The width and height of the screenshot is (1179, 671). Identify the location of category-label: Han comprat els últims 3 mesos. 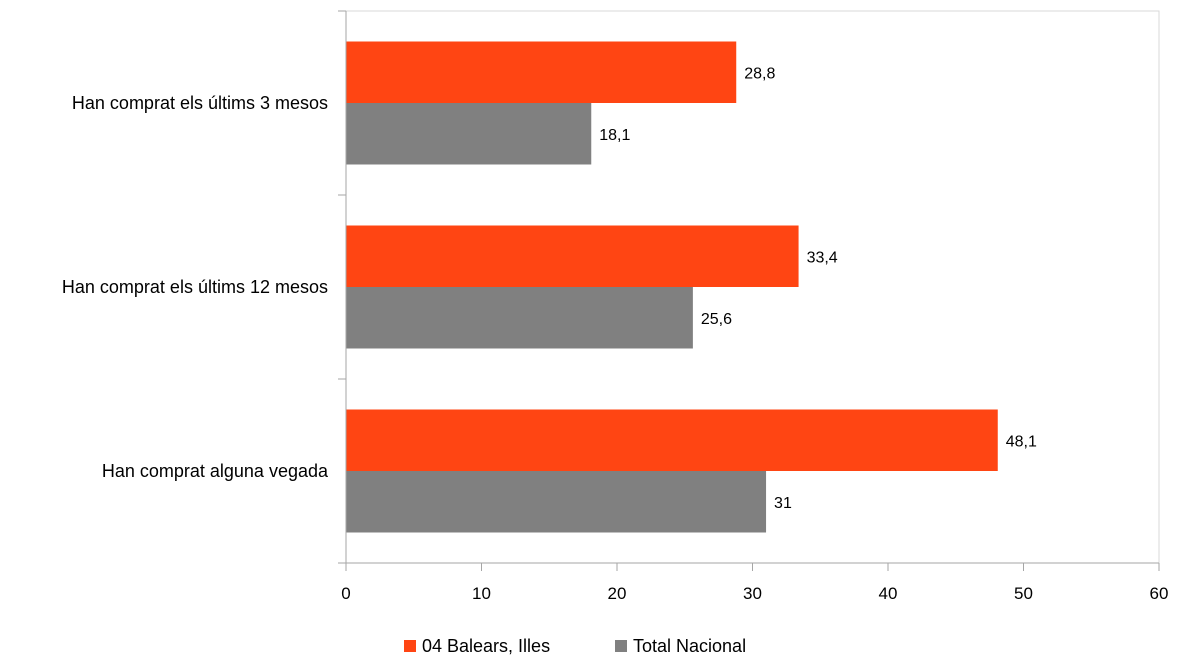
(200, 103).